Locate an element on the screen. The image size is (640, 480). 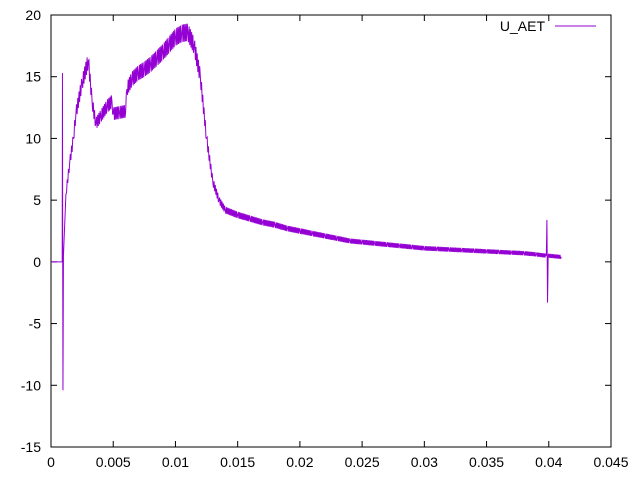
x-tick-label: 0.01 is located at coordinates (175, 462).